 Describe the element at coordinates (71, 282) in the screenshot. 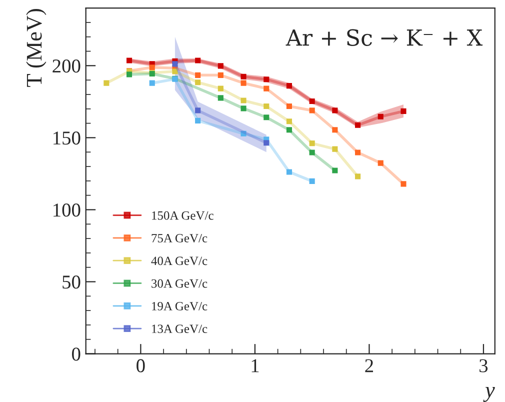

I see `y-tick-label: 50` at that location.